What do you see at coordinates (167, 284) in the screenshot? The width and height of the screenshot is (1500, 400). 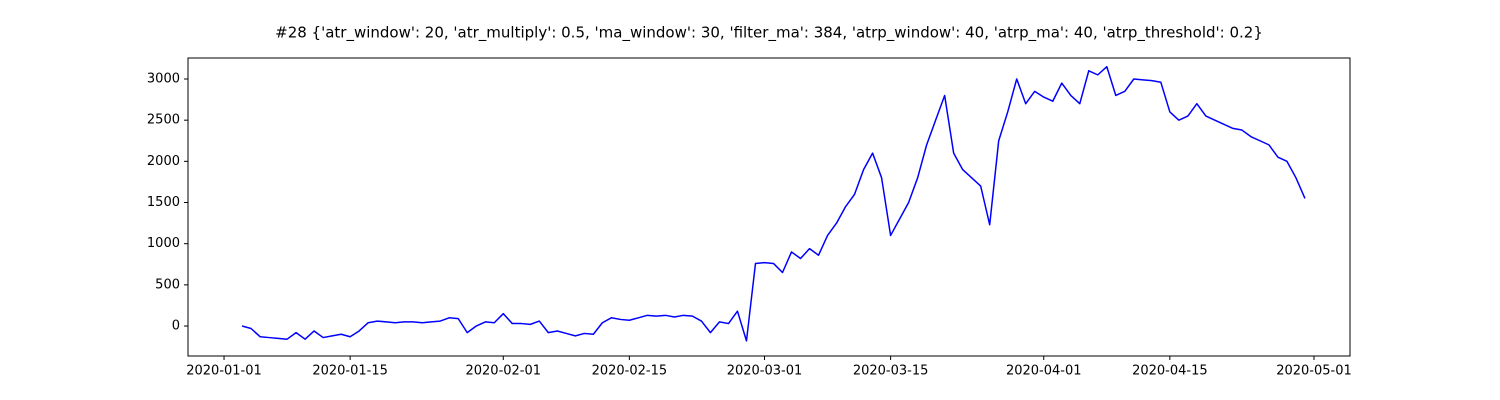 I see `y-tick-label: 500` at bounding box center [167, 284].